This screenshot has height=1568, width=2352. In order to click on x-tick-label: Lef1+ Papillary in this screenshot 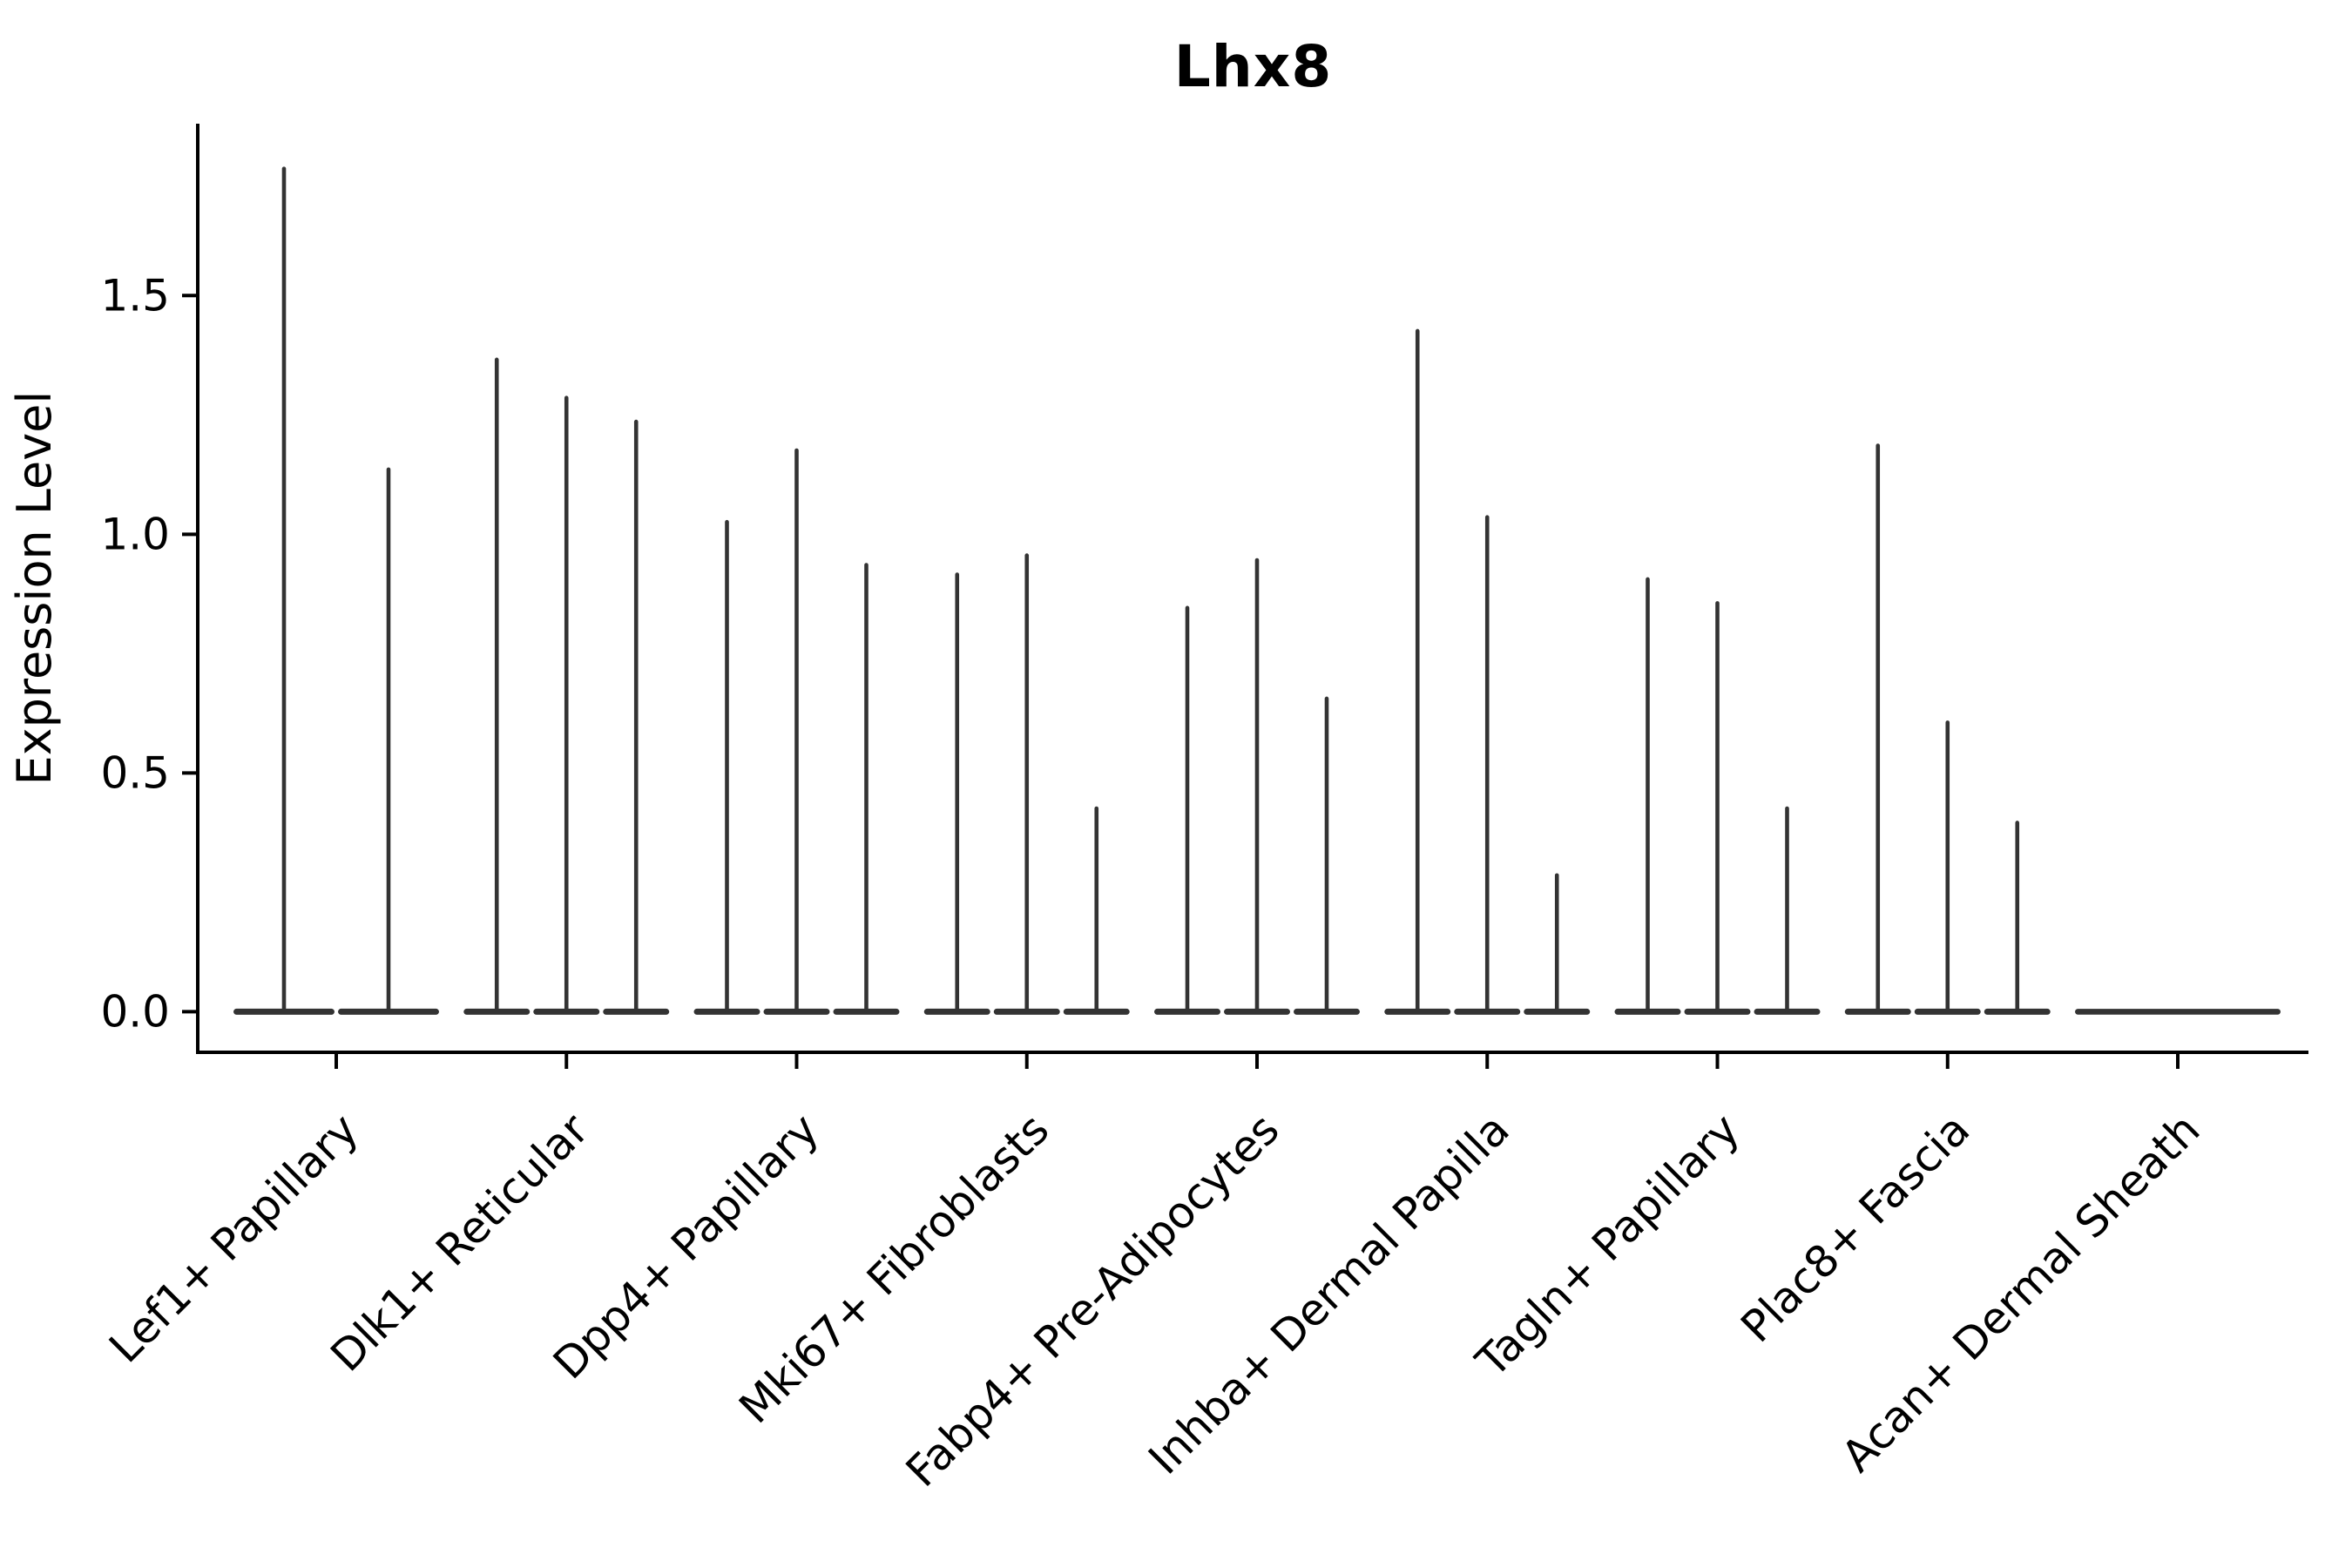, I will do `click(233, 1238)`.